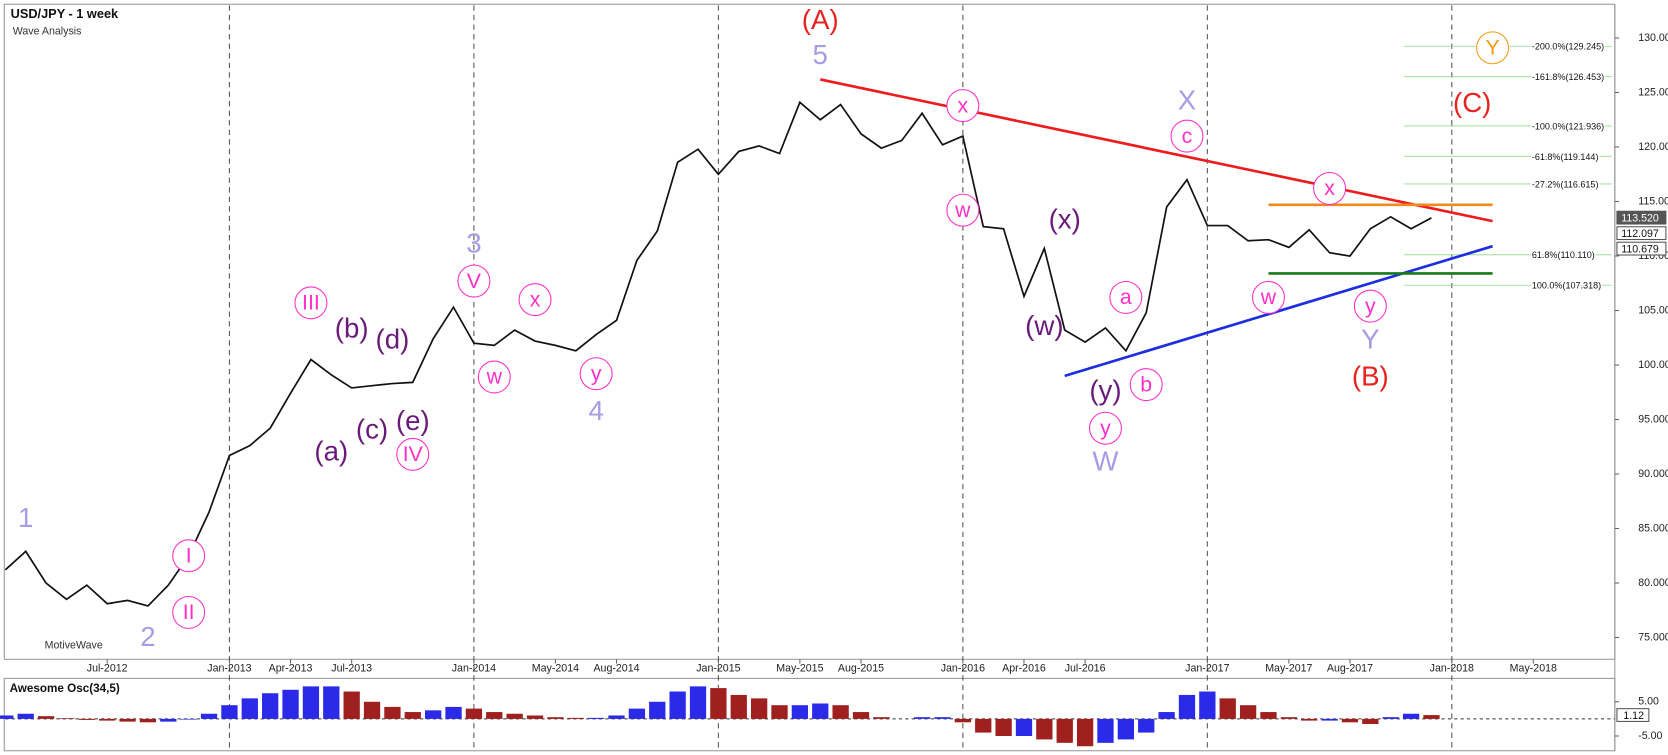  Describe the element at coordinates (1648, 702) in the screenshot. I see `y-tick-label: 5.00` at that location.